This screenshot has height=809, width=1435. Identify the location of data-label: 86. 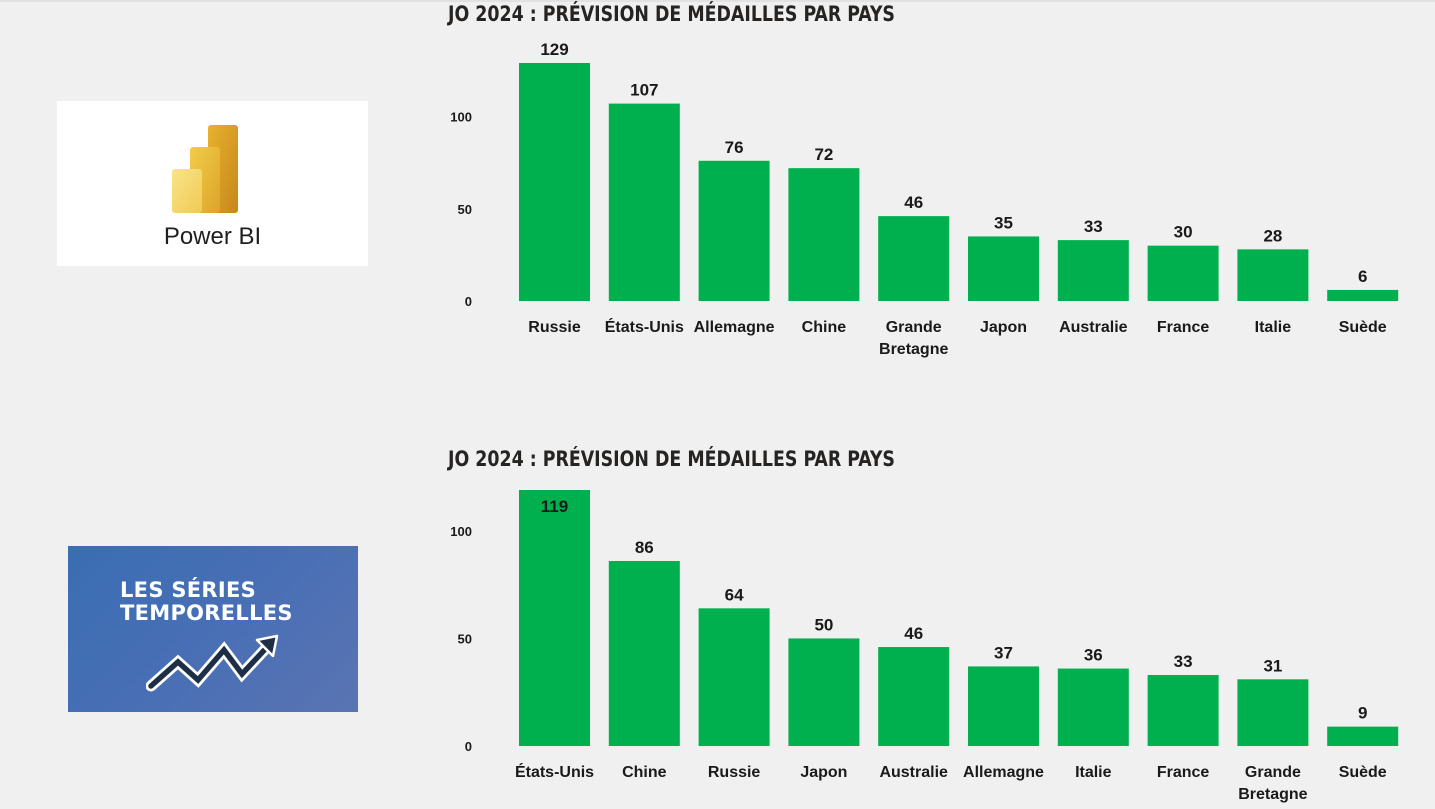
(644, 547).